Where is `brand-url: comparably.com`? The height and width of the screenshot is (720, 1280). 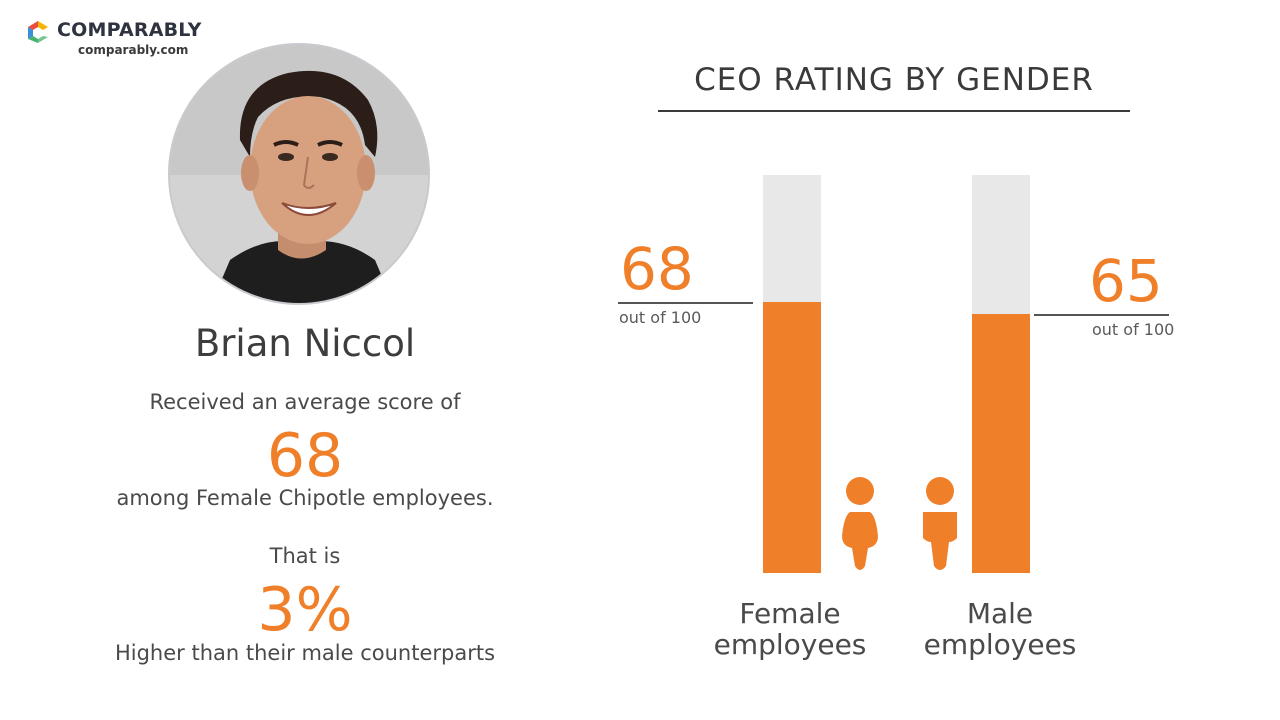
brand-url: comparably.com is located at coordinates (133, 50).